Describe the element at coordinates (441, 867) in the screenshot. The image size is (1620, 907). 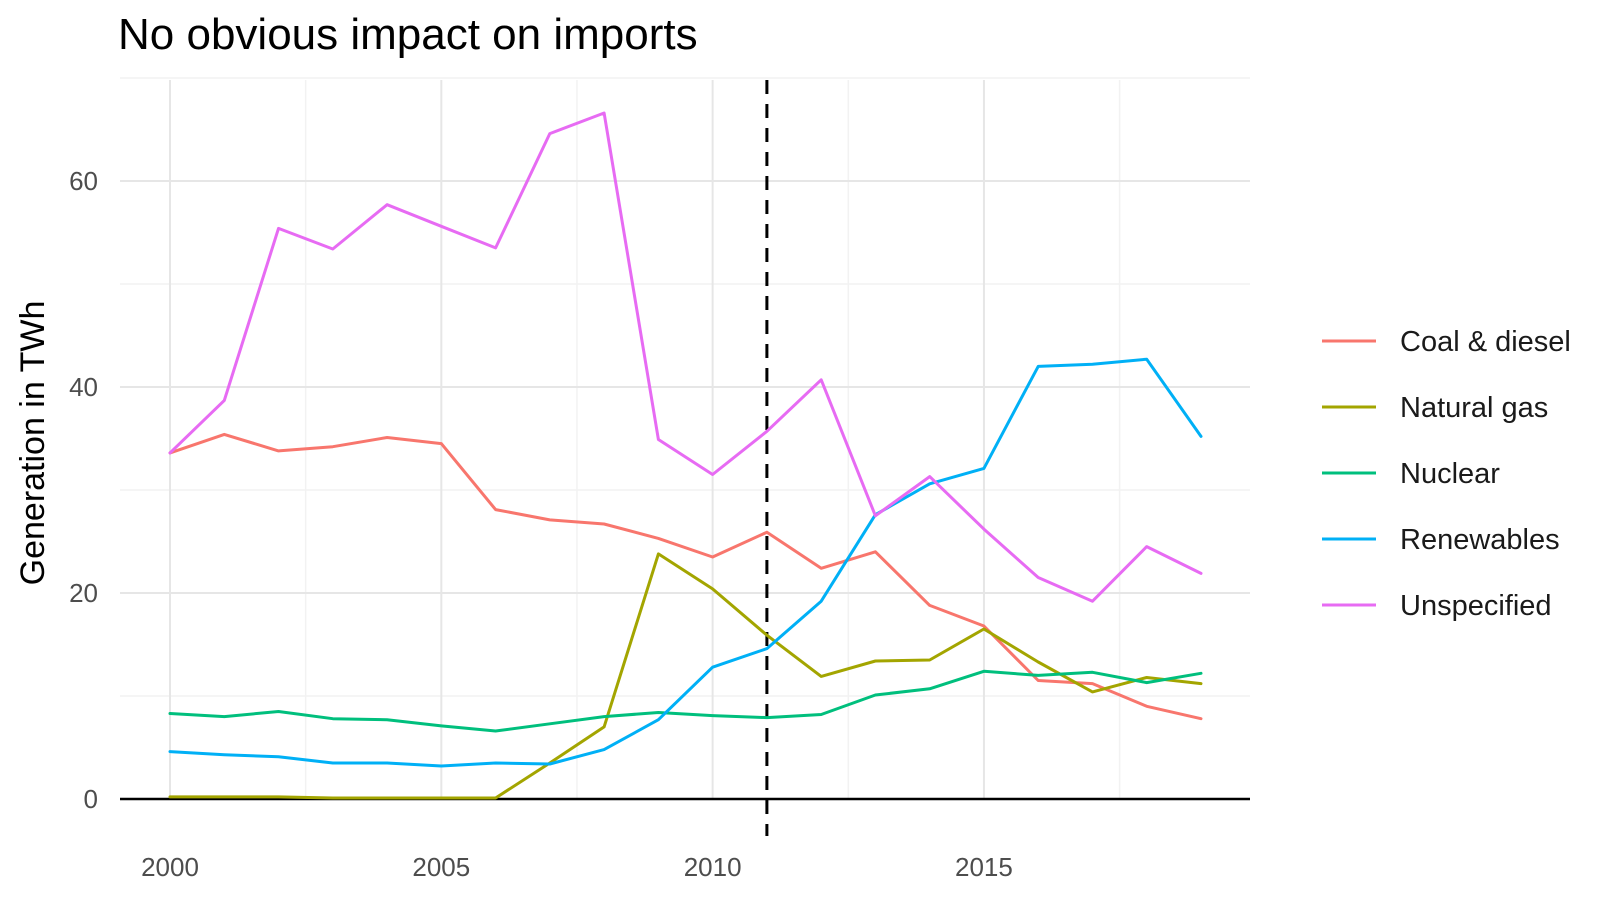
I see `x-tick-label: 2005` at that location.